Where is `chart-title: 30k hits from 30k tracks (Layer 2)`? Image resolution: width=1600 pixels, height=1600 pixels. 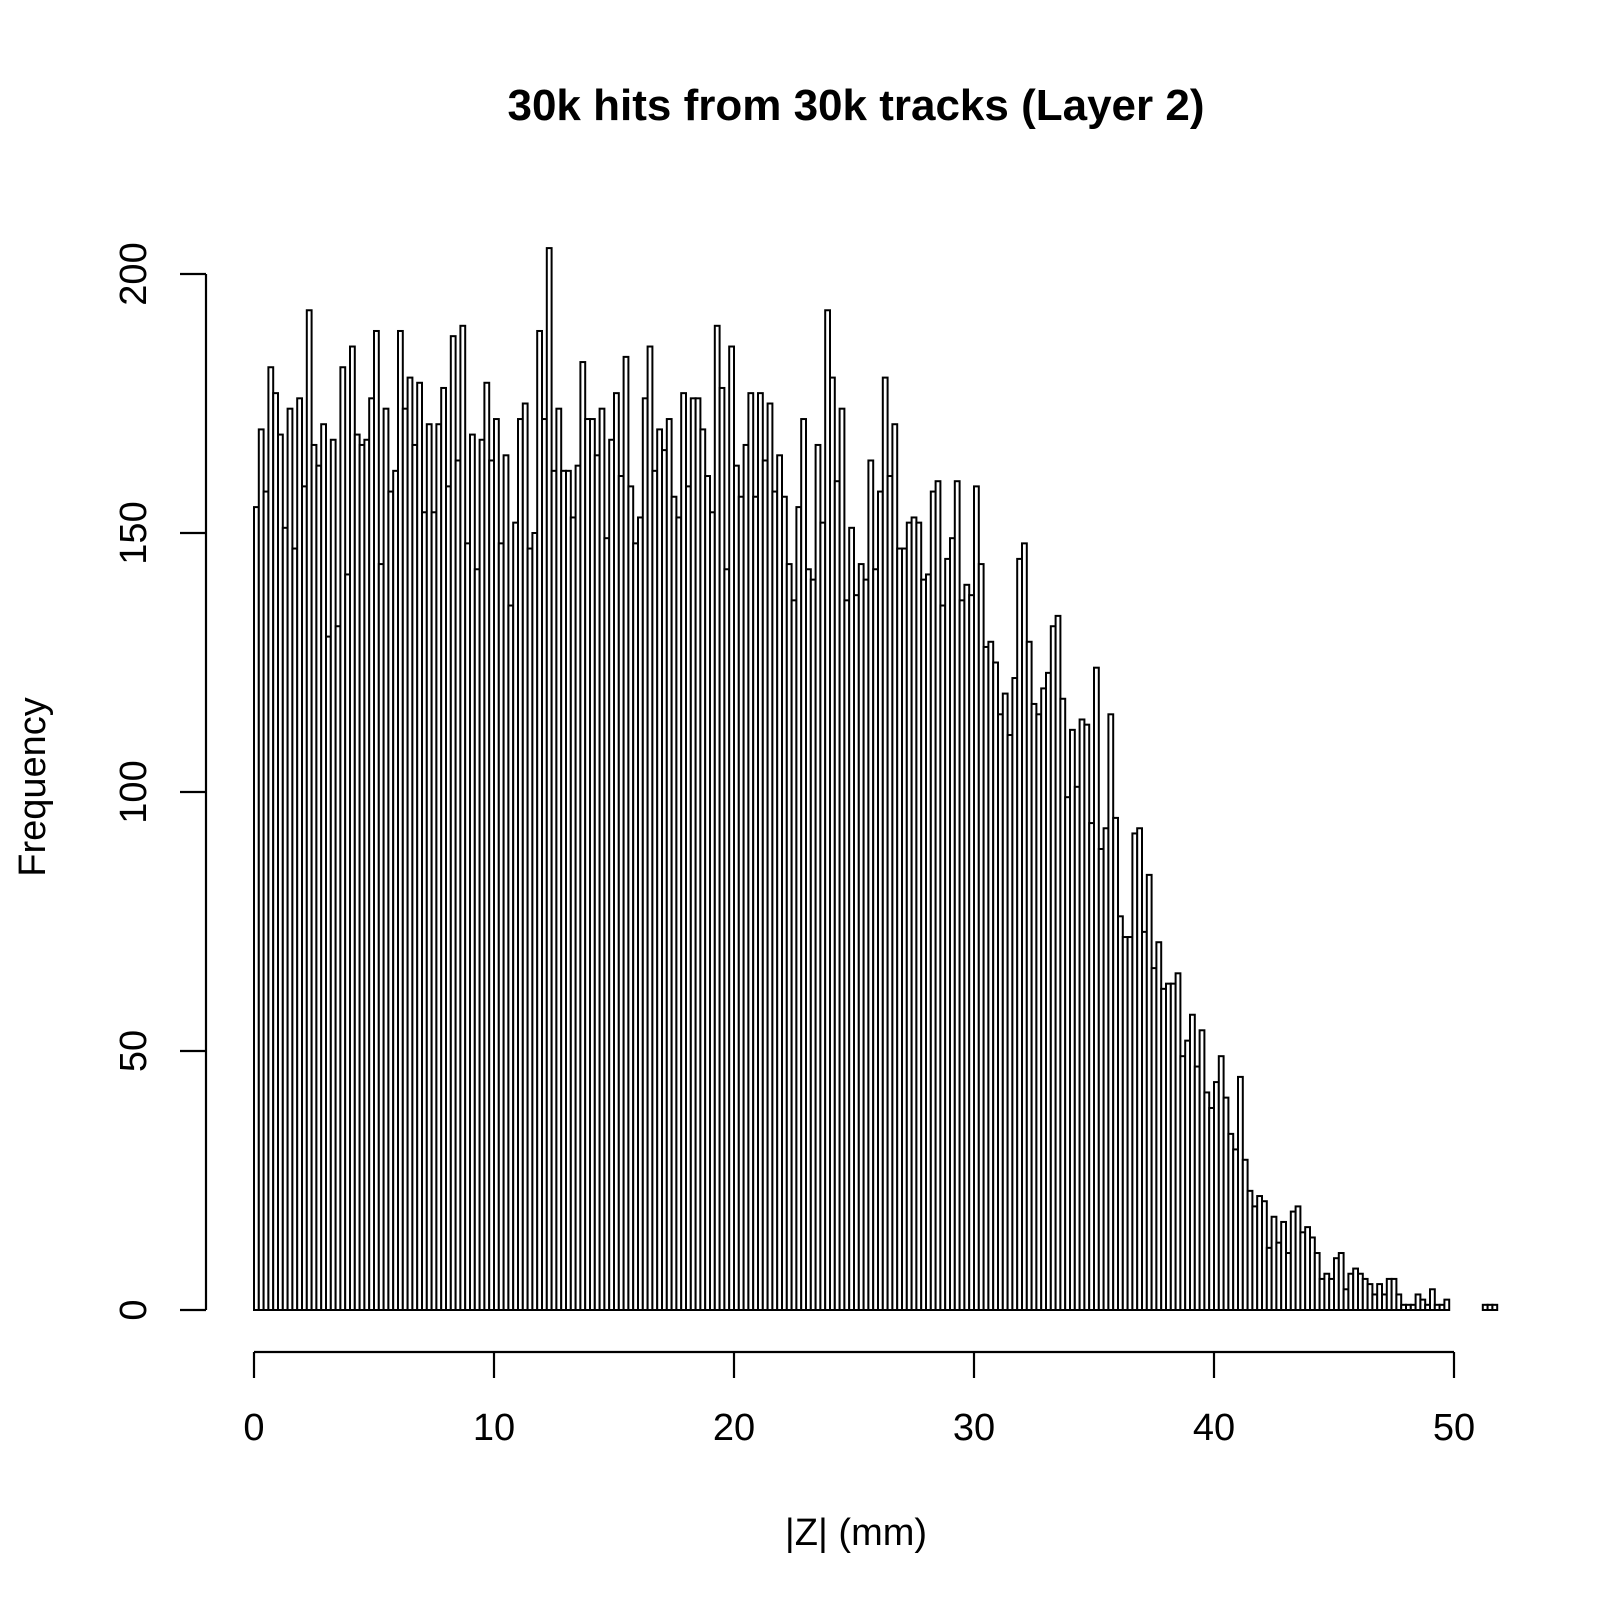
chart-title: 30k hits from 30k tracks (Layer 2) is located at coordinates (855, 105).